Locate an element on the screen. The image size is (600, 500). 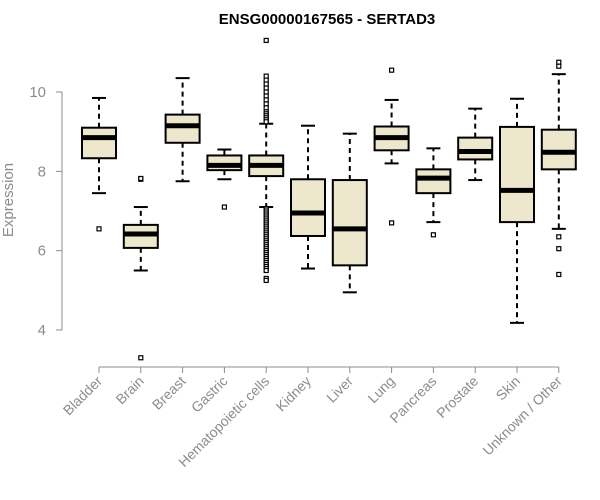
box-brain is located at coordinates (140, 268).